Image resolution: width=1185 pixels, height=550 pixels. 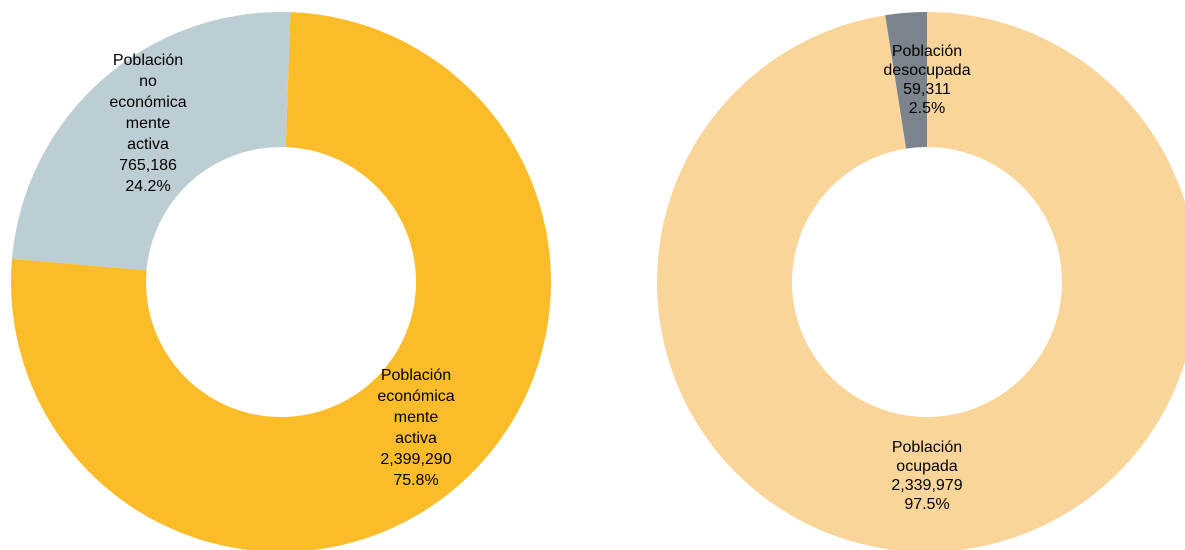 What do you see at coordinates (926, 485) in the screenshot?
I see `slice-value: 2,339,979` at bounding box center [926, 485].